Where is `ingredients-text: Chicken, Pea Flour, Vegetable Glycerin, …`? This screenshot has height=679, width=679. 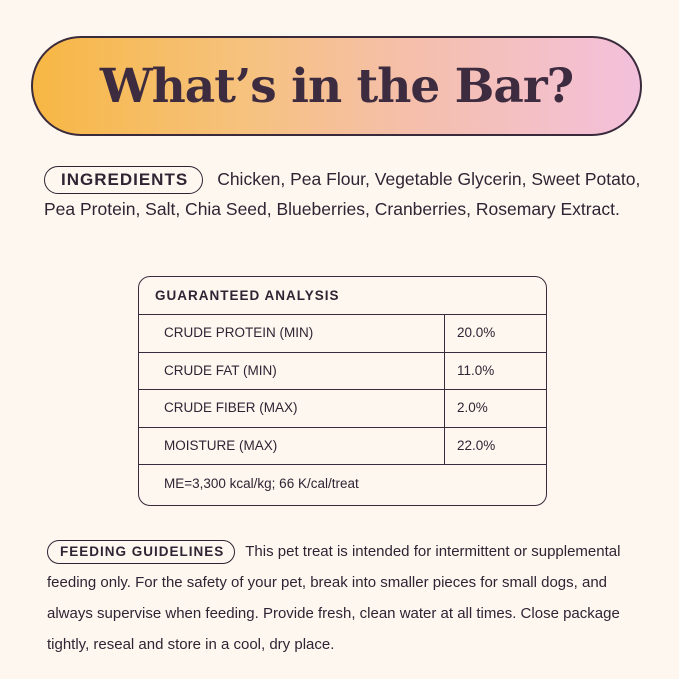 ingredients-text: Chicken, Pea Flour, Vegetable Glycerin, … is located at coordinates (342, 194).